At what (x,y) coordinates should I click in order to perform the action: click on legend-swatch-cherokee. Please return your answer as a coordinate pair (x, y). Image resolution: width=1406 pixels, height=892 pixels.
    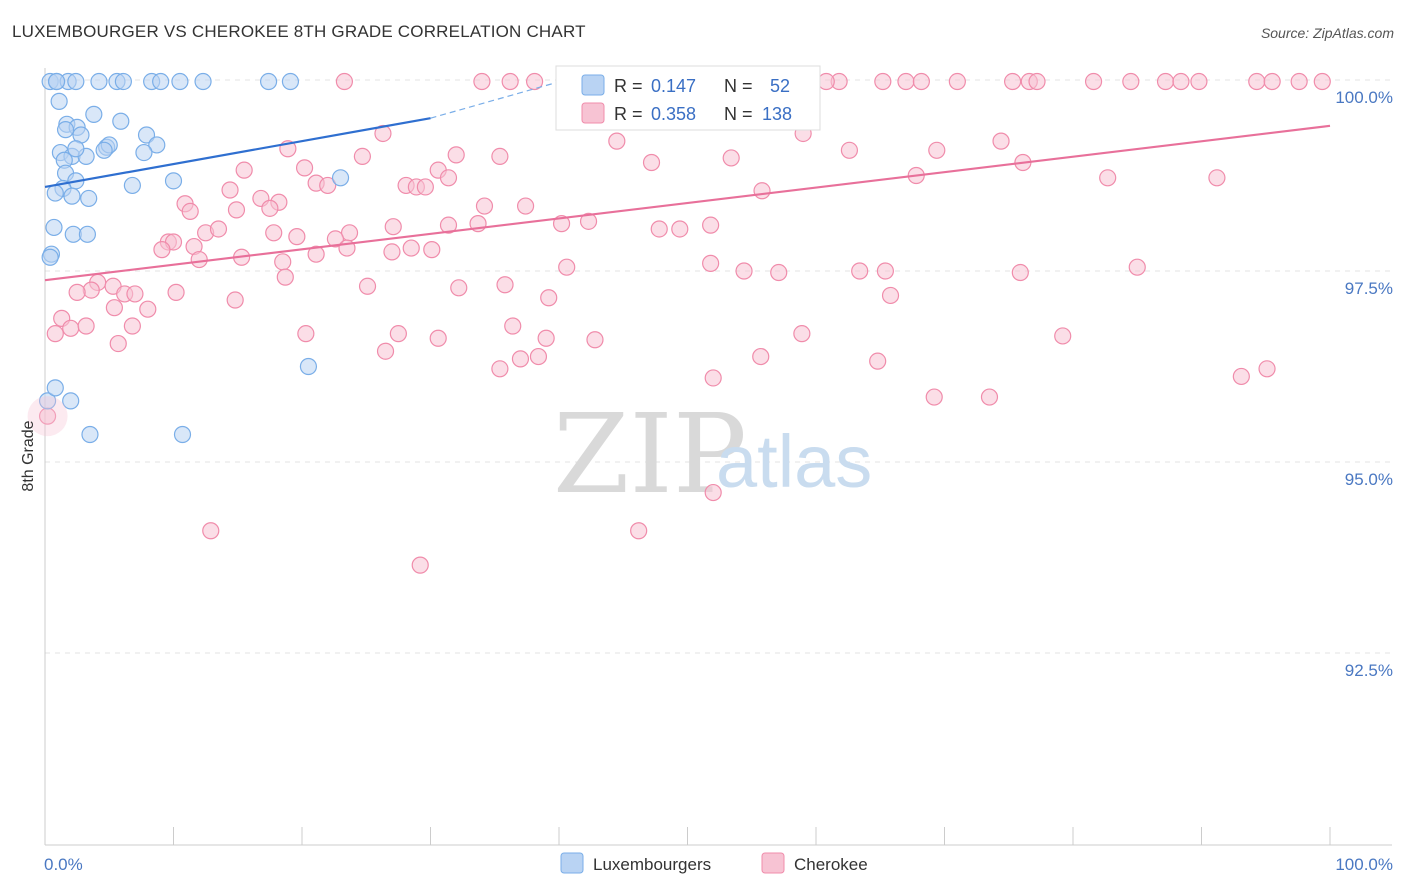
    Looking at the image, I should click on (773, 863).